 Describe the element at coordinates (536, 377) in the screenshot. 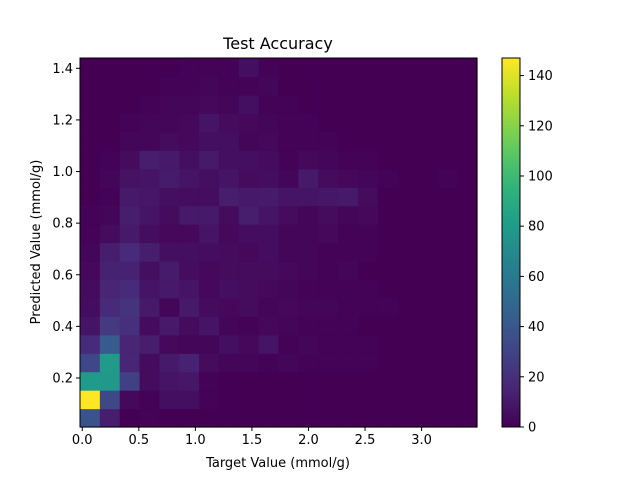

I see `colorbar-tick-label: 20` at that location.